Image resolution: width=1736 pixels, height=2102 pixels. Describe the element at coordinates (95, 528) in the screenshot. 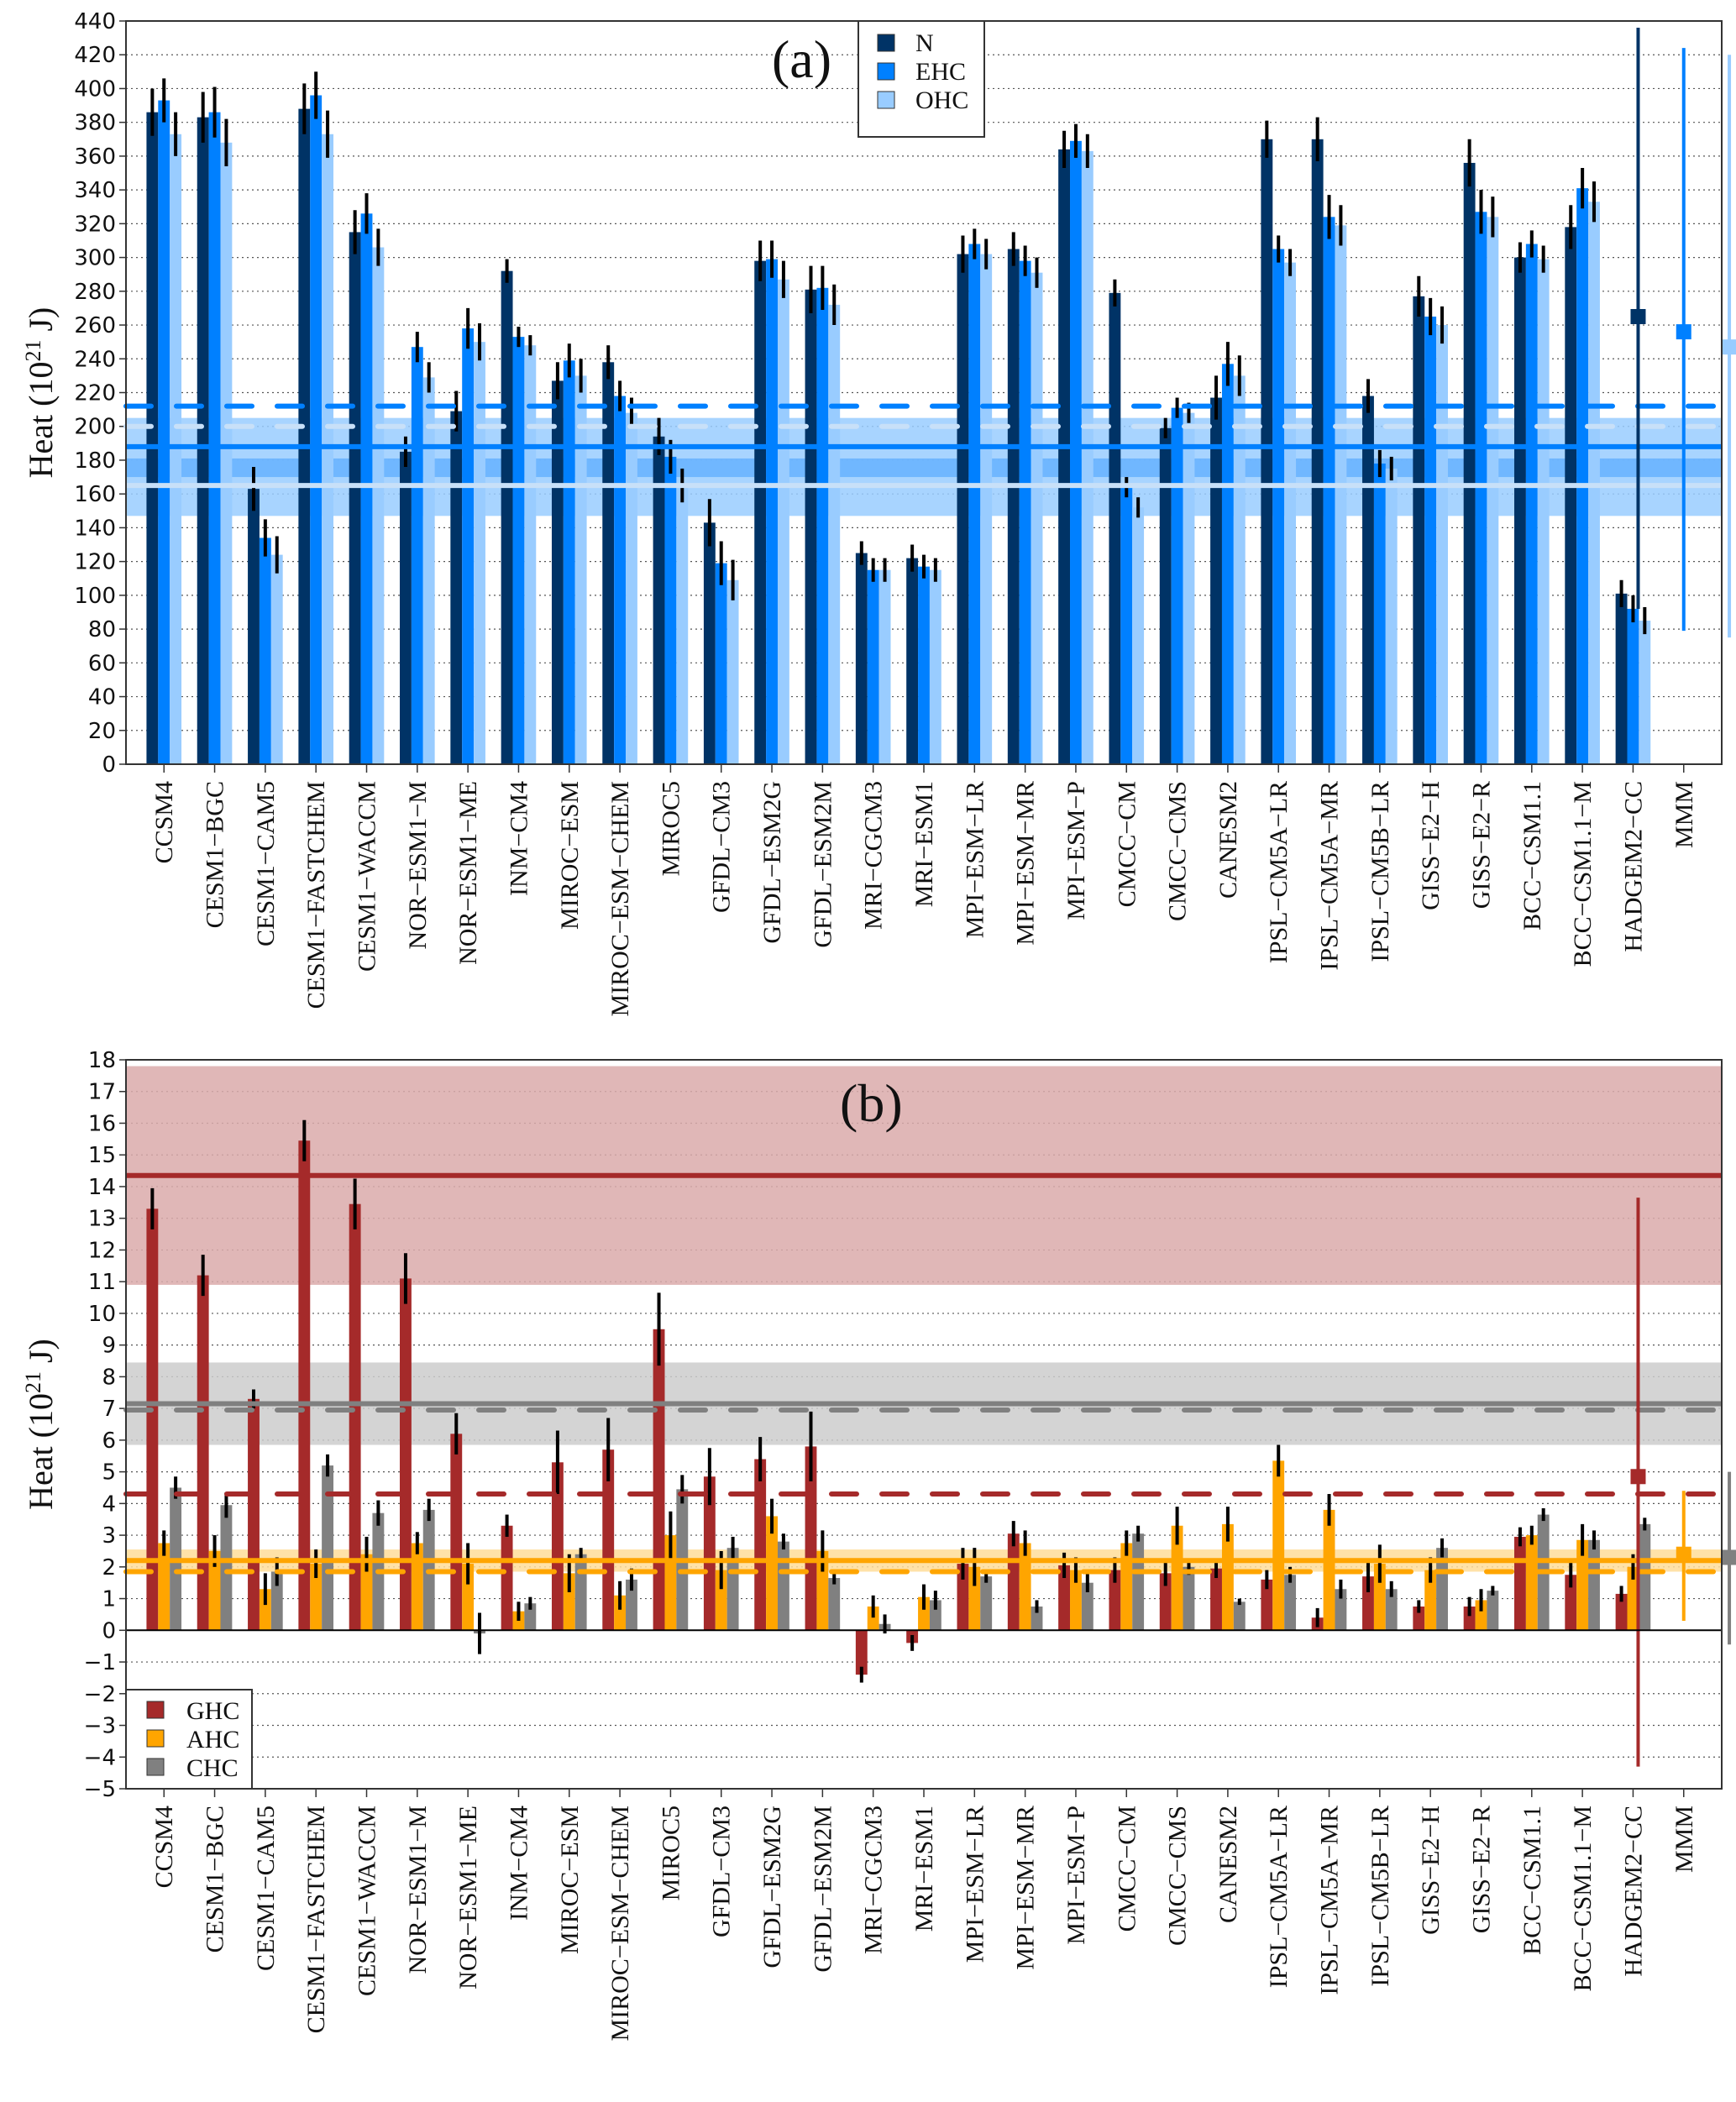

I see `y-tick-label: 140` at that location.